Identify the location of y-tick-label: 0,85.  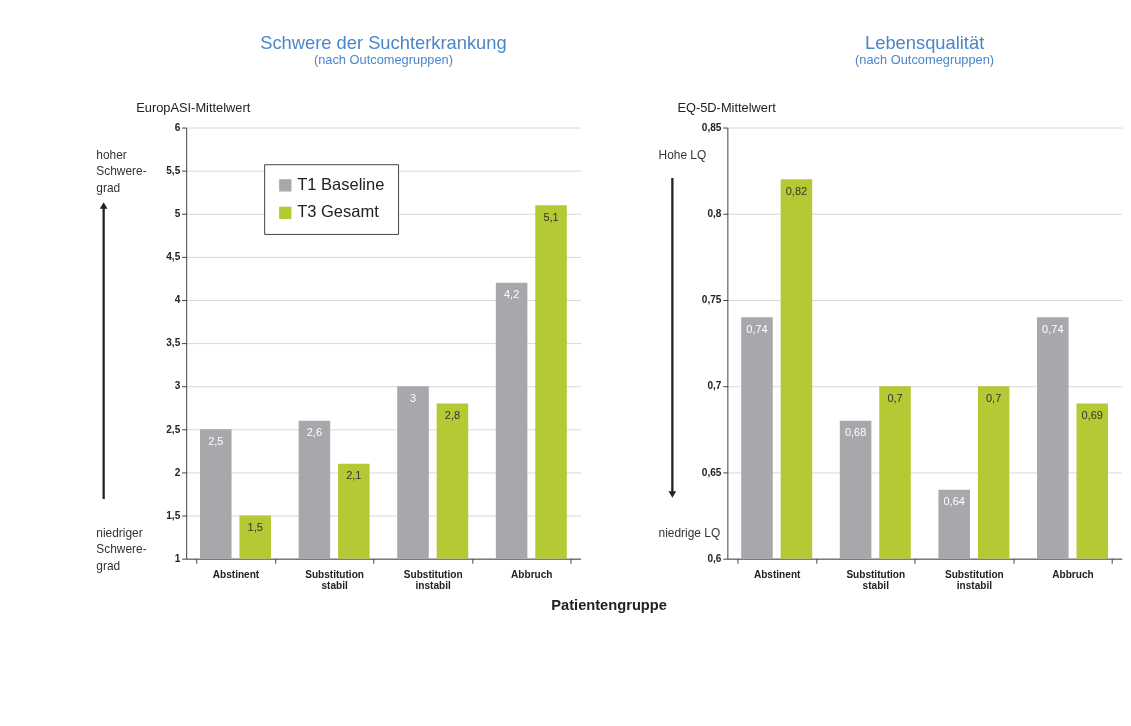
(711, 127).